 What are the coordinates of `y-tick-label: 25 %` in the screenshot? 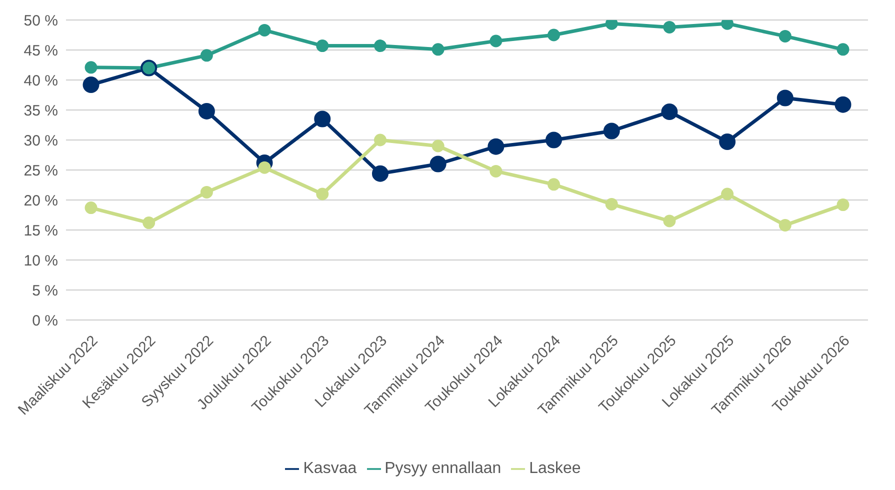 It's located at (41, 171).